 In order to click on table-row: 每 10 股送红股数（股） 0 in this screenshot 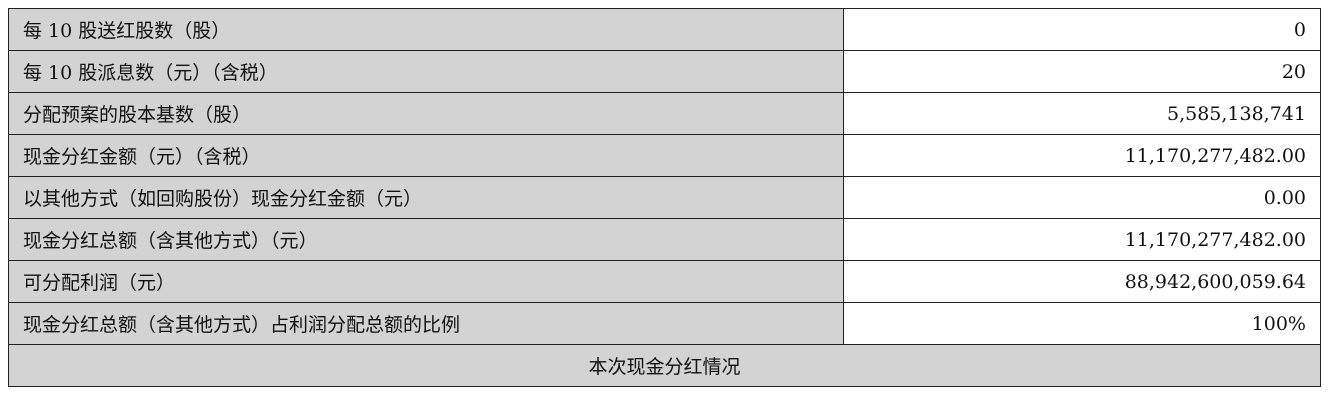, I will do `click(664, 29)`.